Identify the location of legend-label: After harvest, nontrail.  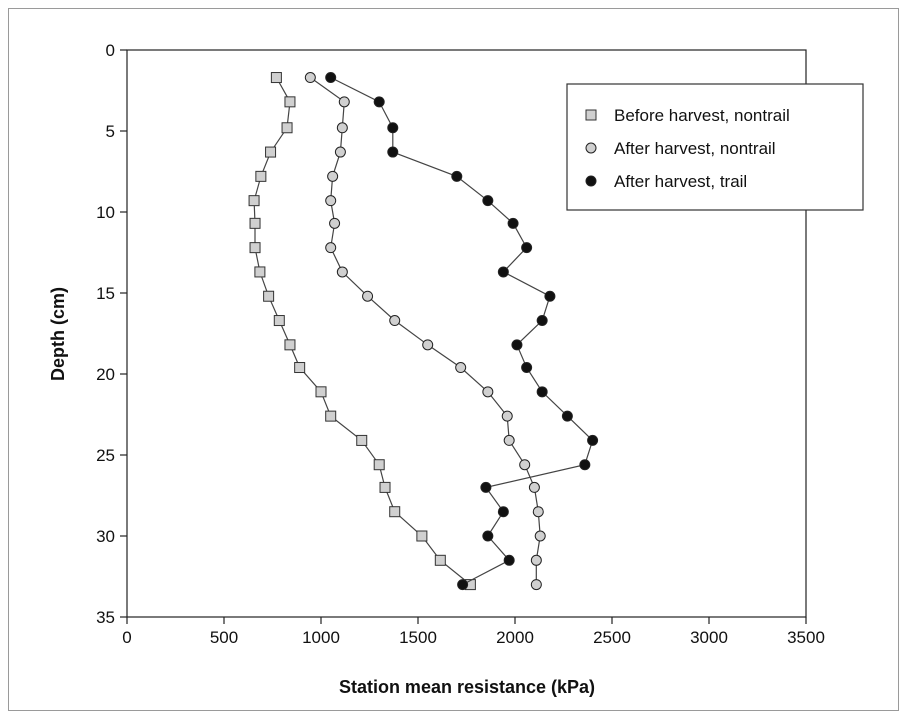
(695, 148).